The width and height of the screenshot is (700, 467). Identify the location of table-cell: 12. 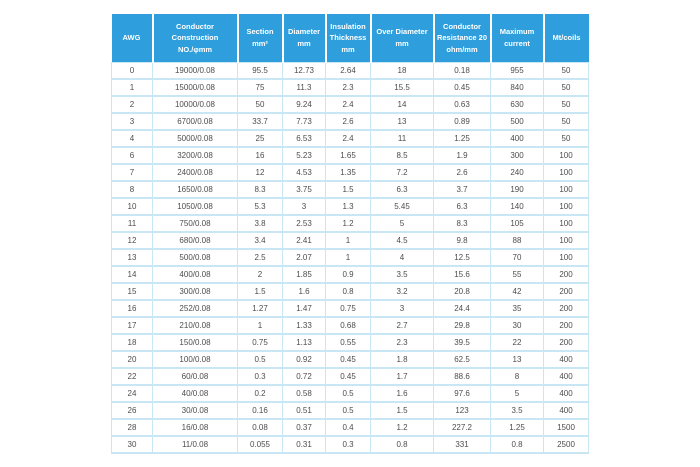
(260, 172).